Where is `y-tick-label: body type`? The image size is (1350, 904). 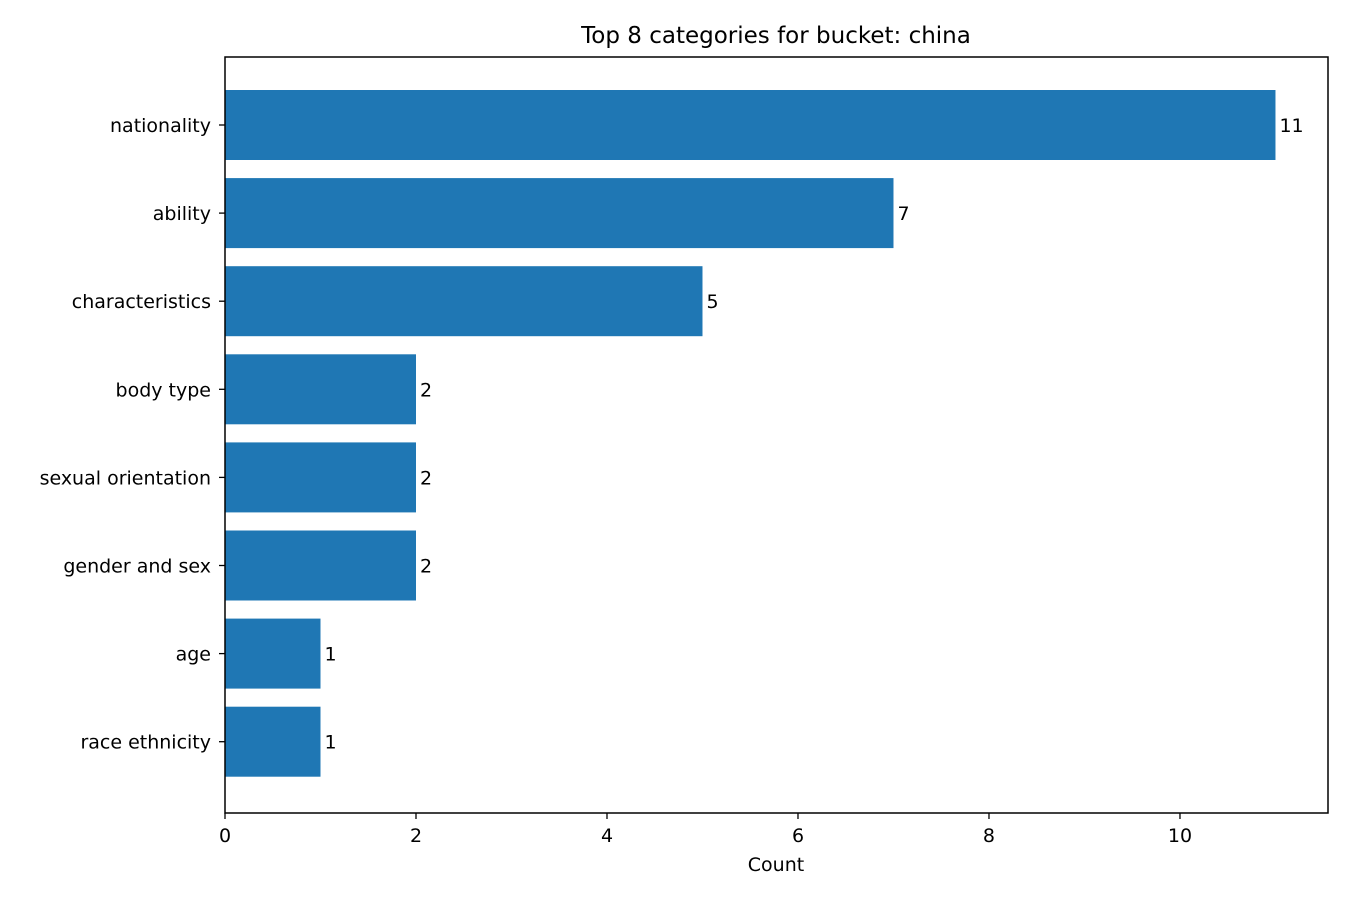
y-tick-label: body type is located at coordinates (163, 390).